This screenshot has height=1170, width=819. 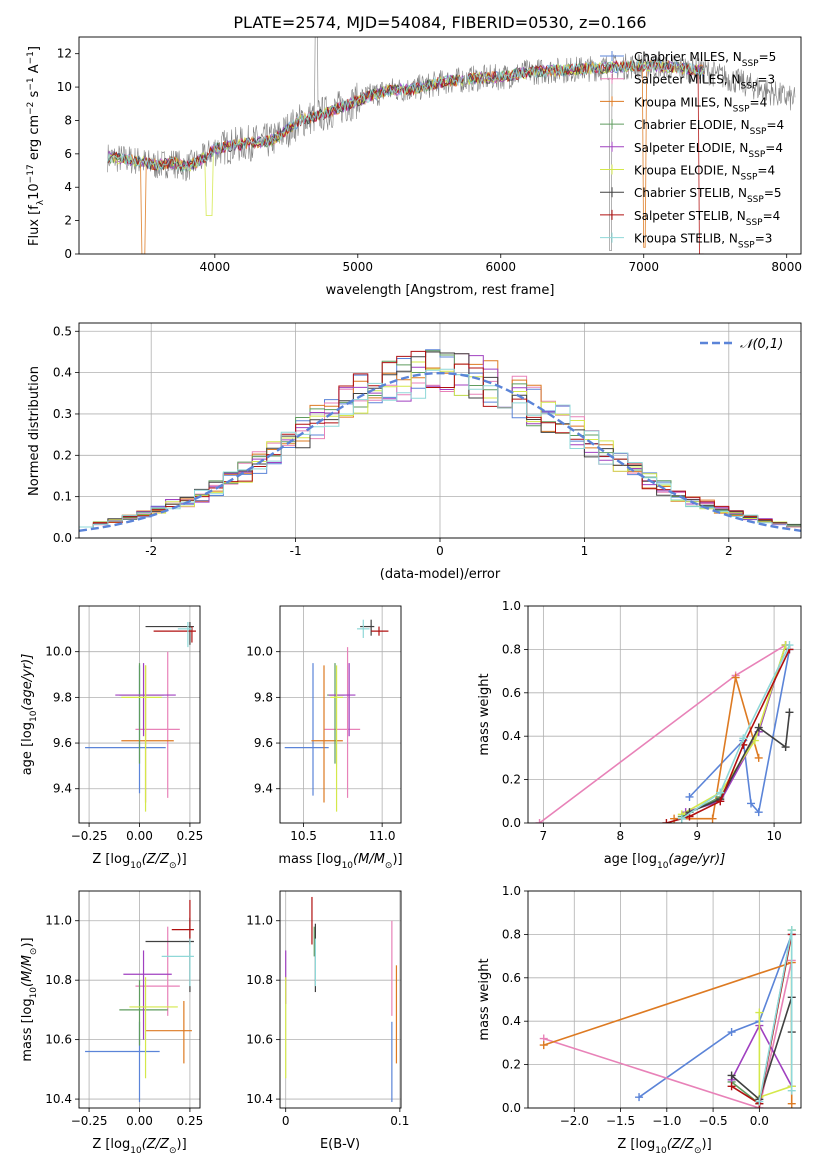 I want to click on y-tick-label: 0.6, so click(x=511, y=978).